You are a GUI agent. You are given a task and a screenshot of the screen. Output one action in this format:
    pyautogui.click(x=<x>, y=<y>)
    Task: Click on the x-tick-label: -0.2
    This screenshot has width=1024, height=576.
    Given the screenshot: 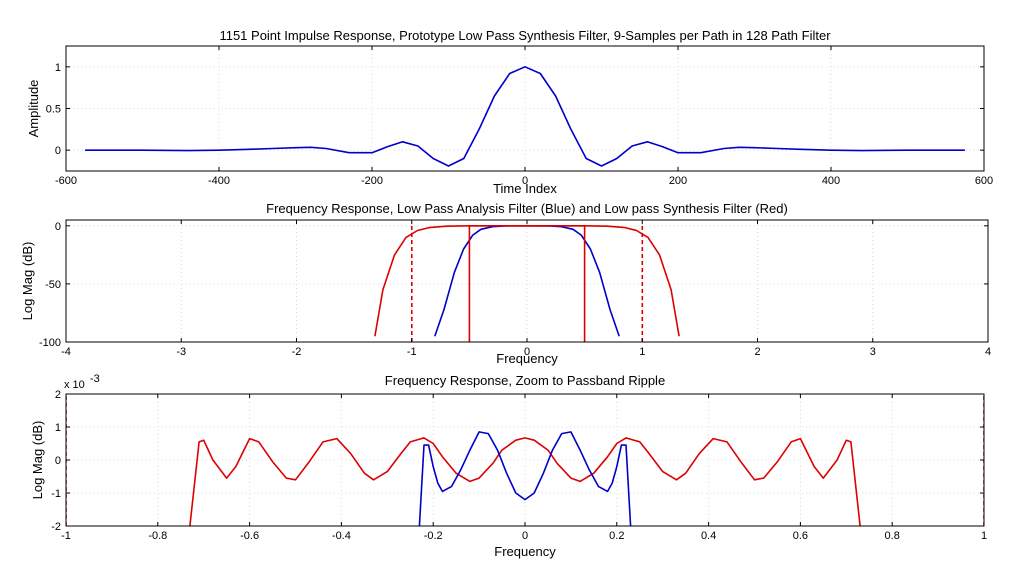 What is the action you would take?
    pyautogui.click(x=433, y=536)
    